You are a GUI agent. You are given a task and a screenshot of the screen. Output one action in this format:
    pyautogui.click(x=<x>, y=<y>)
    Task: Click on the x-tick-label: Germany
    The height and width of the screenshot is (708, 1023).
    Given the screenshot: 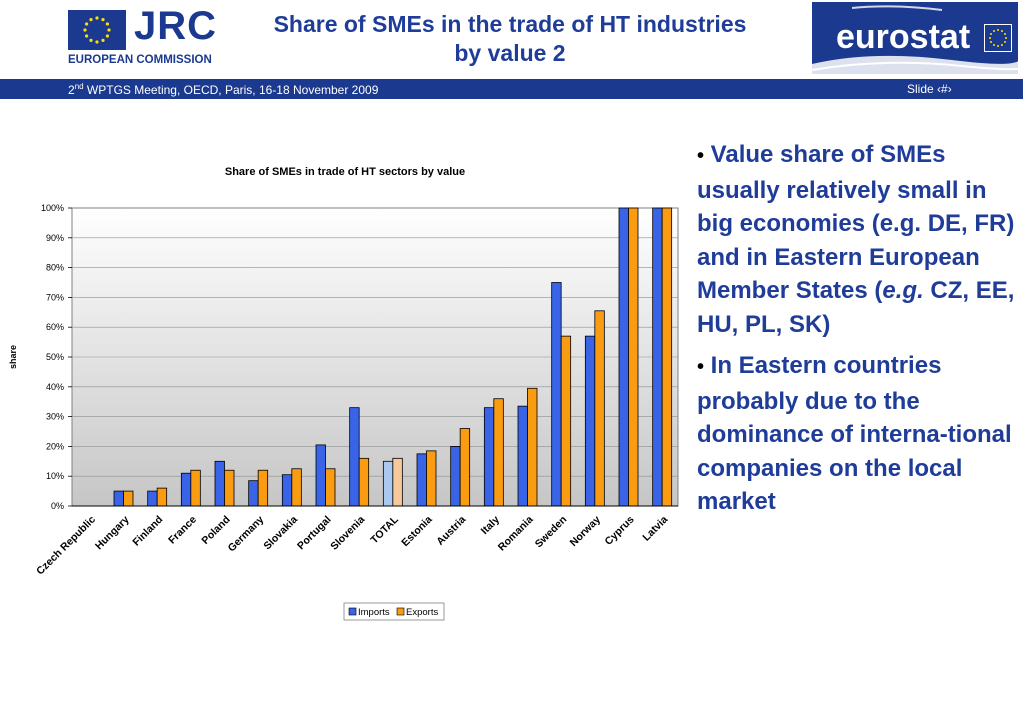 What is the action you would take?
    pyautogui.click(x=246, y=534)
    